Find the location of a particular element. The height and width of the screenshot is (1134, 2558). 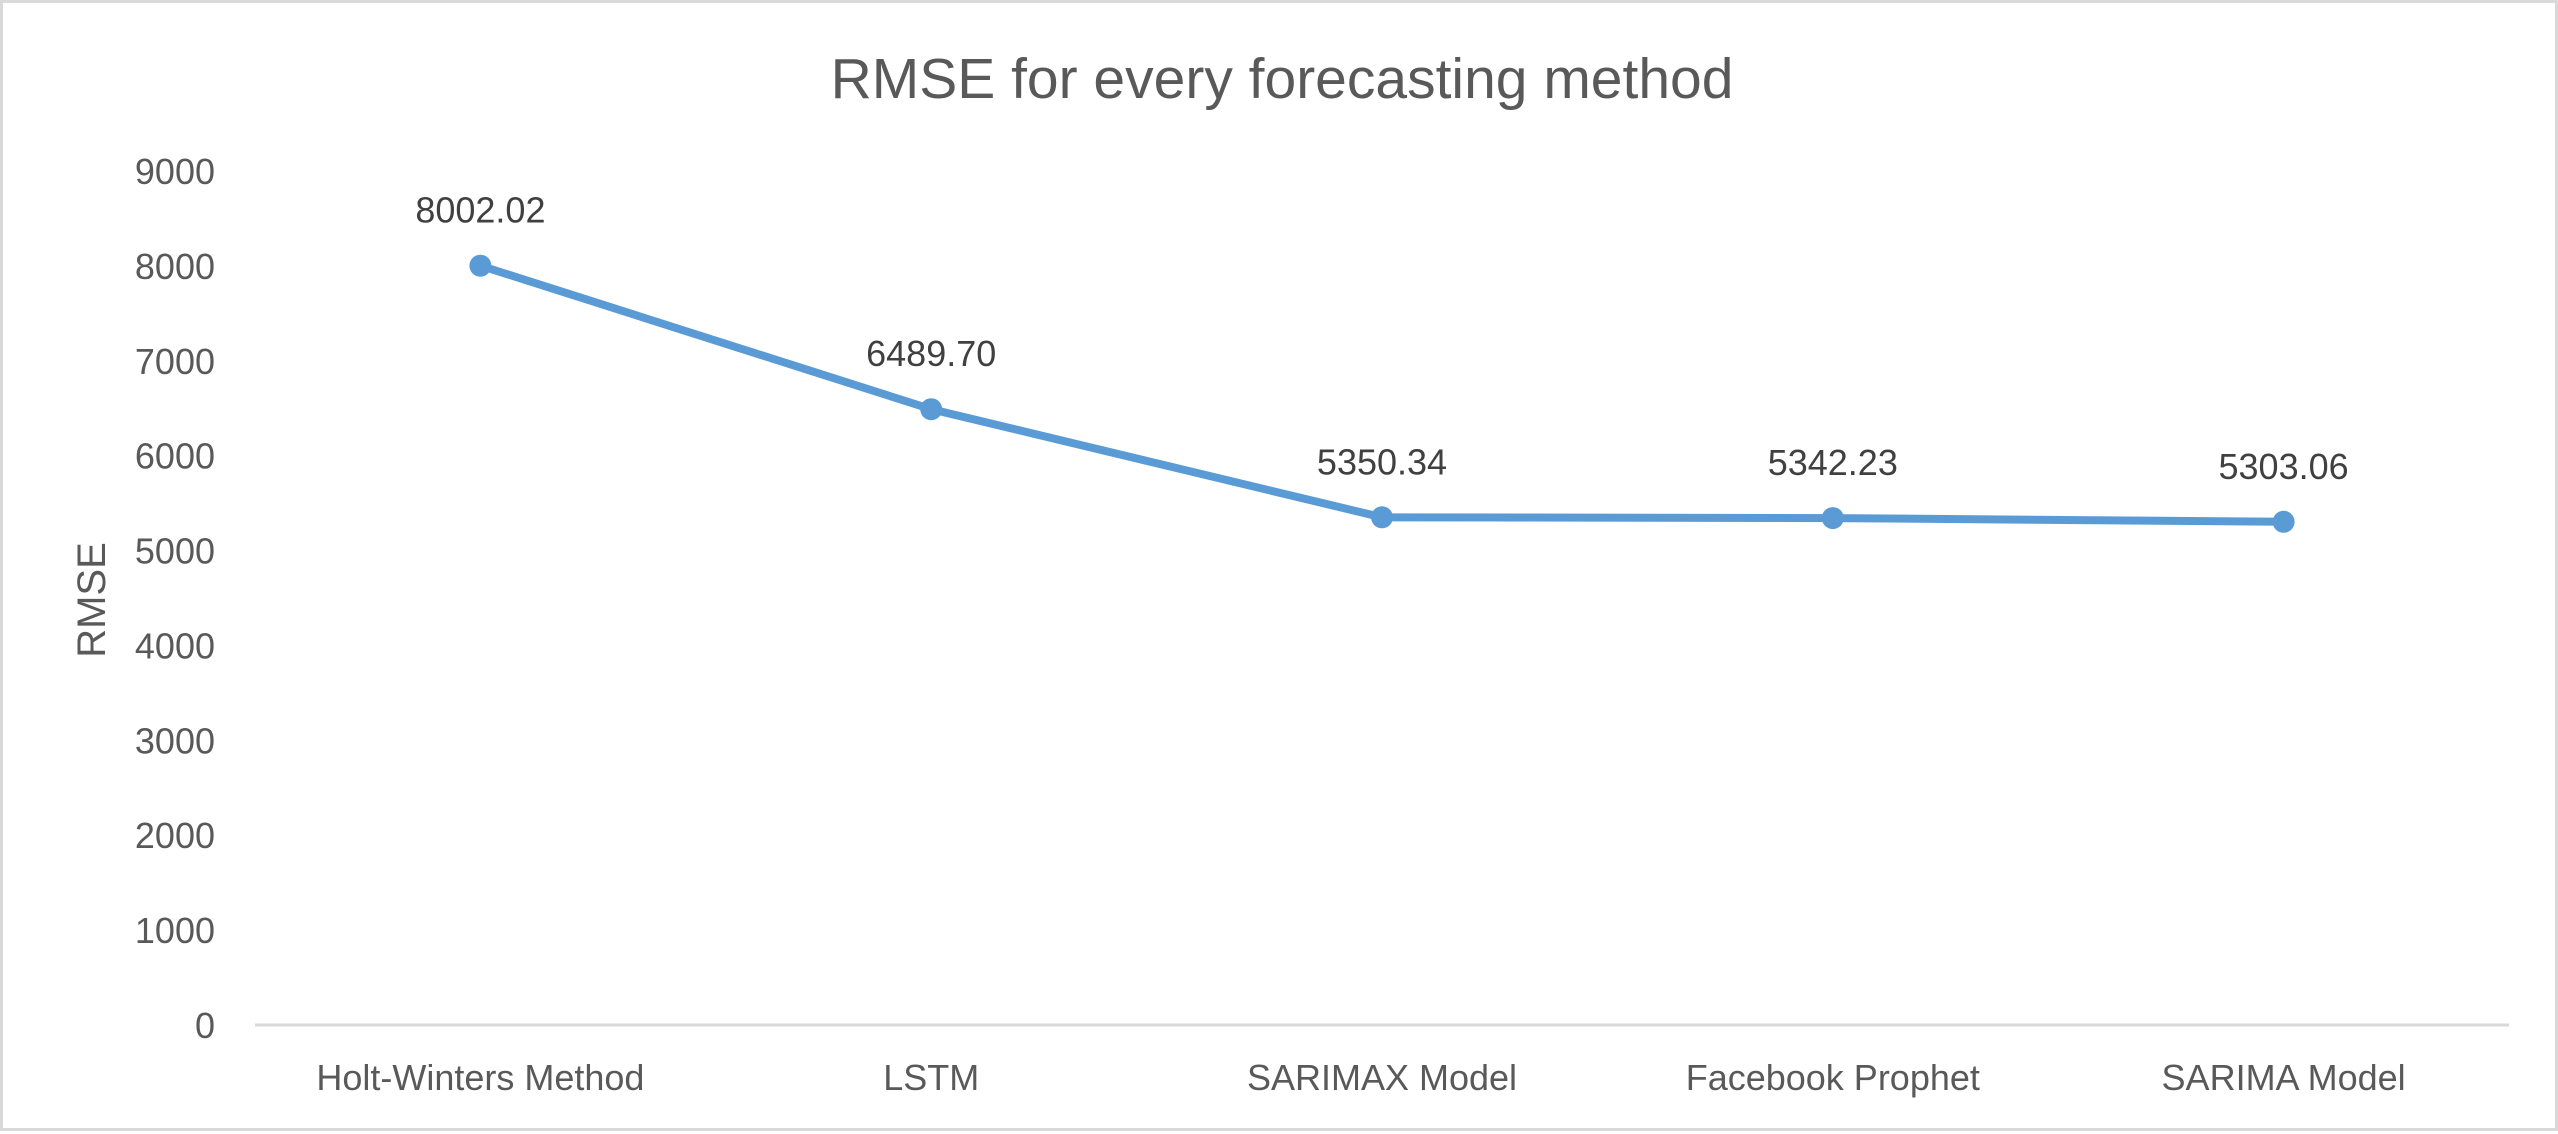

y-tick-label: 2000 is located at coordinates (175, 835).